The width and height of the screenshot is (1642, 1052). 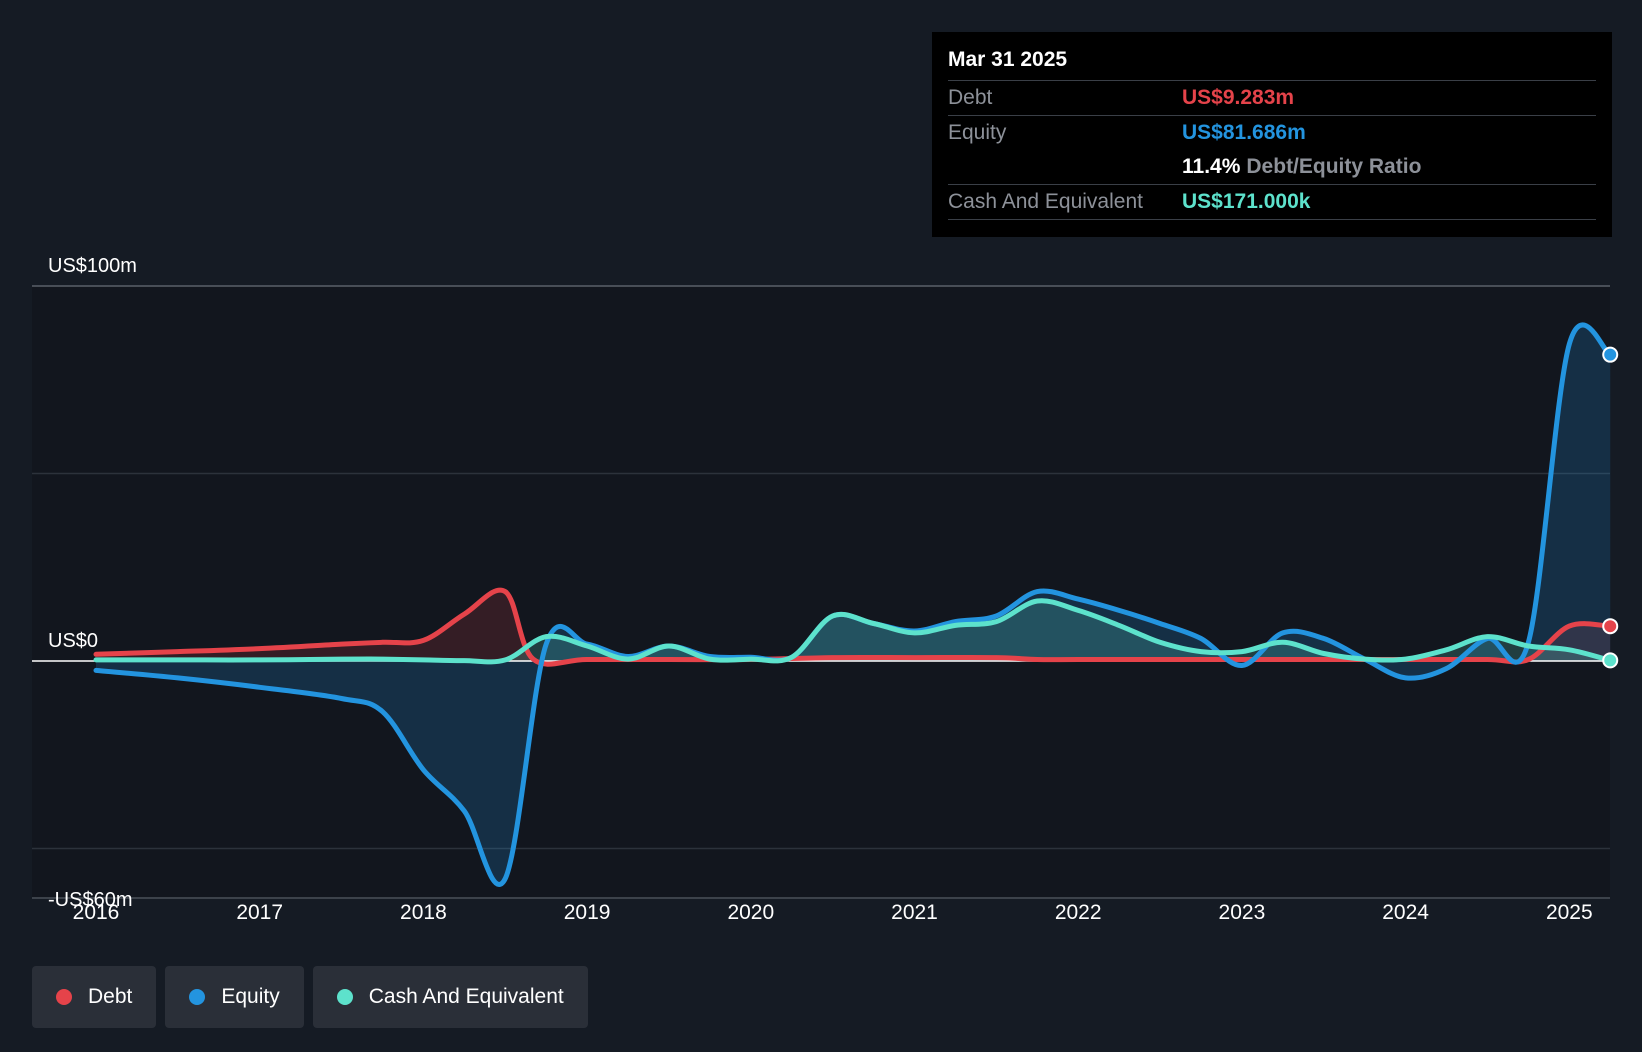 I want to click on x-tick-label: 2023, so click(x=1242, y=912).